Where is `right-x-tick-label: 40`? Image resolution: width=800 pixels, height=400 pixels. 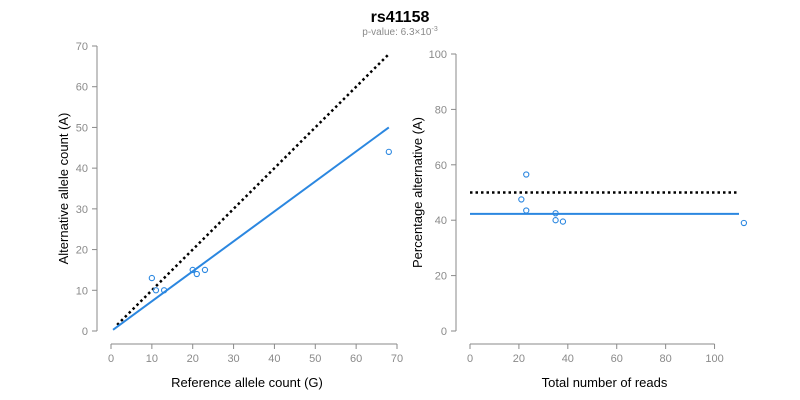 right-x-tick-label: 40 is located at coordinates (568, 359).